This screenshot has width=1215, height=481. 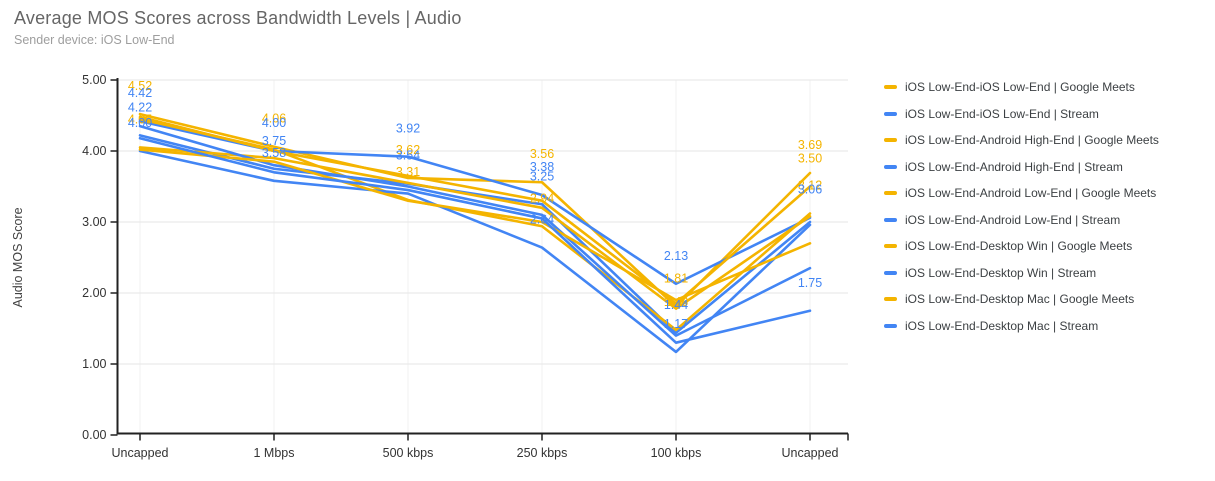 What do you see at coordinates (676, 453) in the screenshot?
I see `x-tick-label: 100 kbps` at bounding box center [676, 453].